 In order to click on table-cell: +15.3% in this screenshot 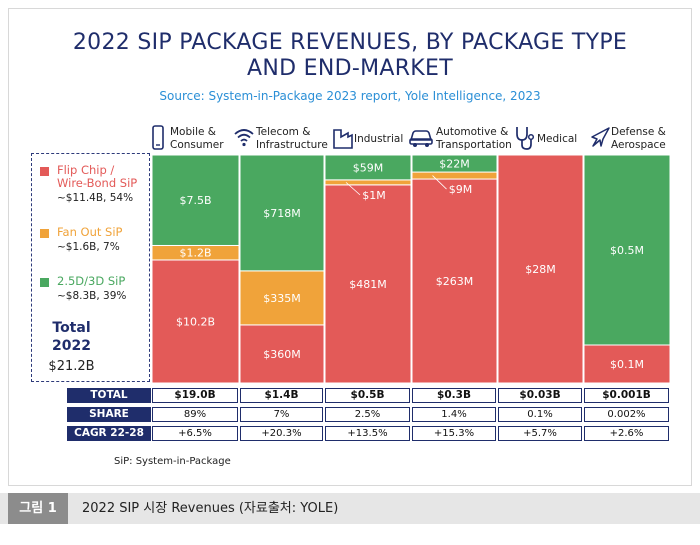, I will do `click(454, 433)`.